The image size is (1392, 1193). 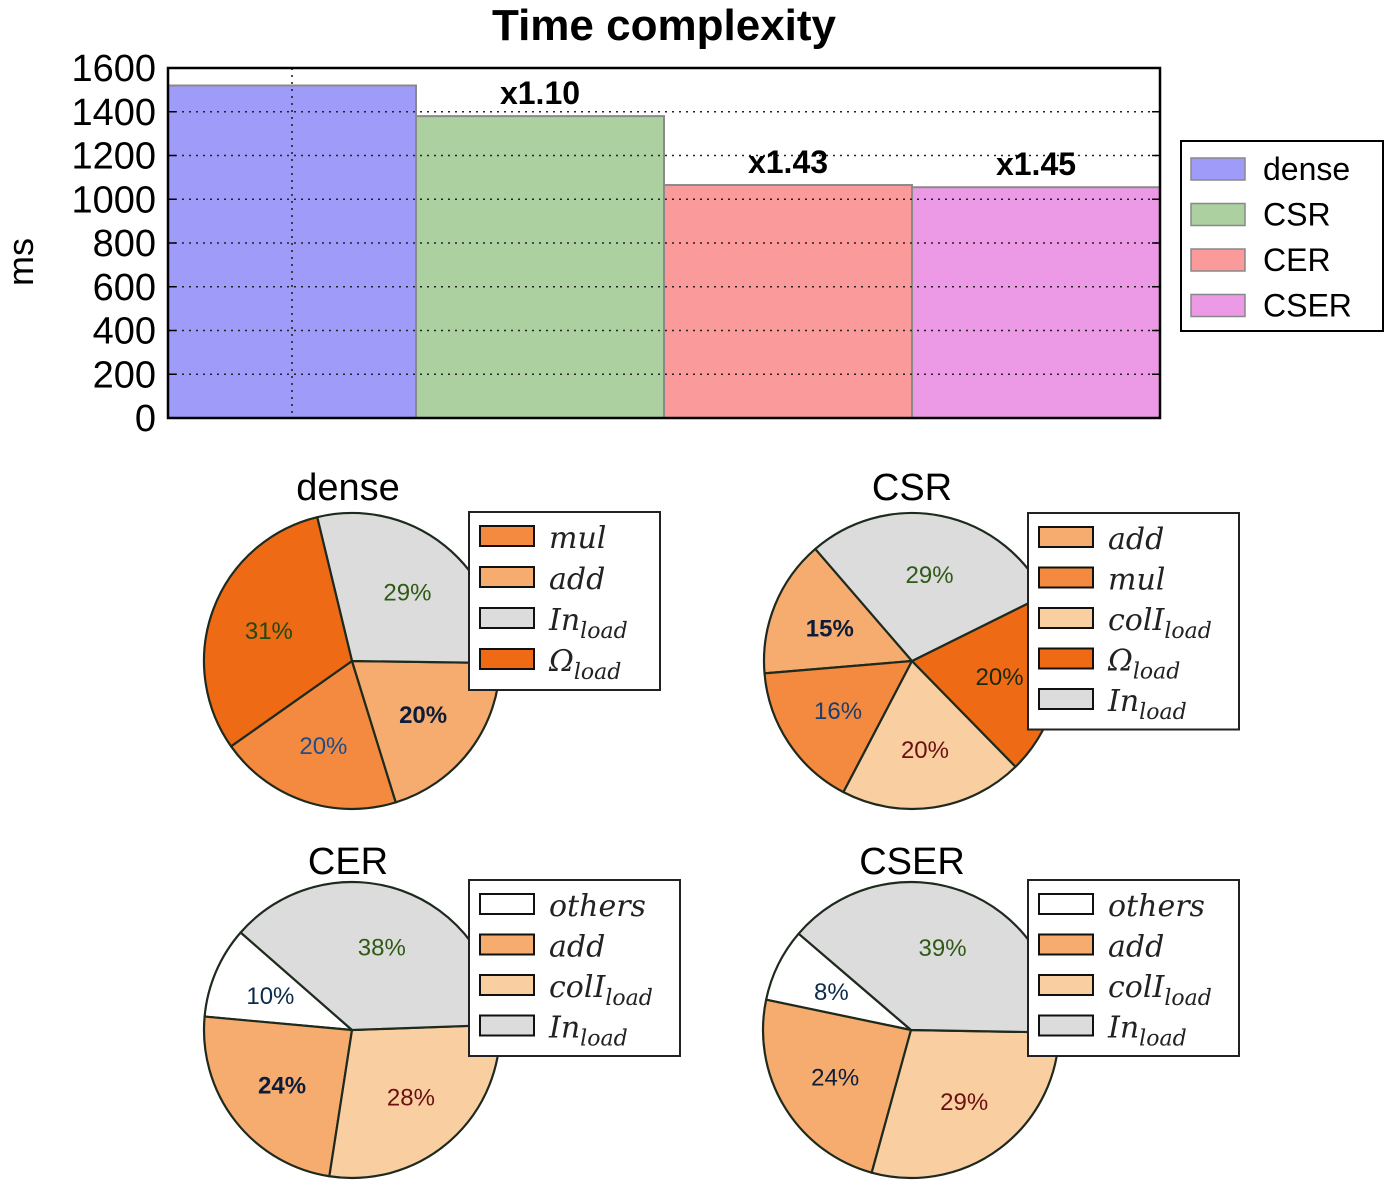 I want to click on pie-slice-label: 16%, so click(x=838, y=711).